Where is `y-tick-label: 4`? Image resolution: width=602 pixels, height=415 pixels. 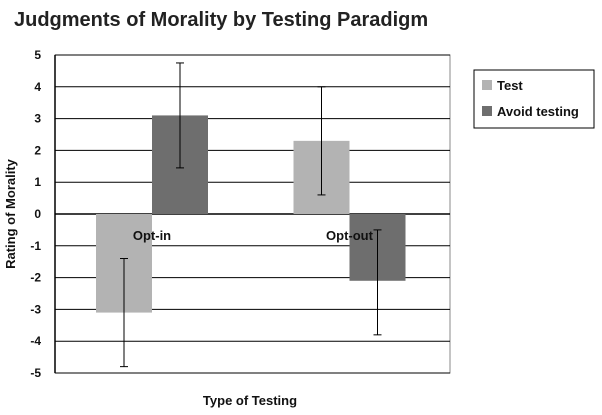
y-tick-label: 4 is located at coordinates (37, 87).